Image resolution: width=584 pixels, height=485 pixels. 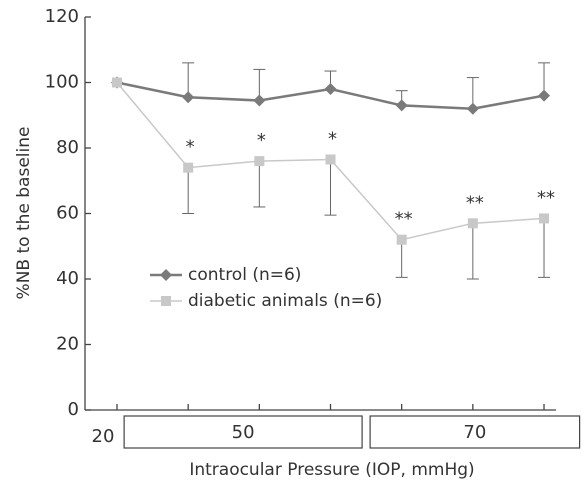 What do you see at coordinates (24, 213) in the screenshot?
I see `y-axis-label: %NB to the baseline` at bounding box center [24, 213].